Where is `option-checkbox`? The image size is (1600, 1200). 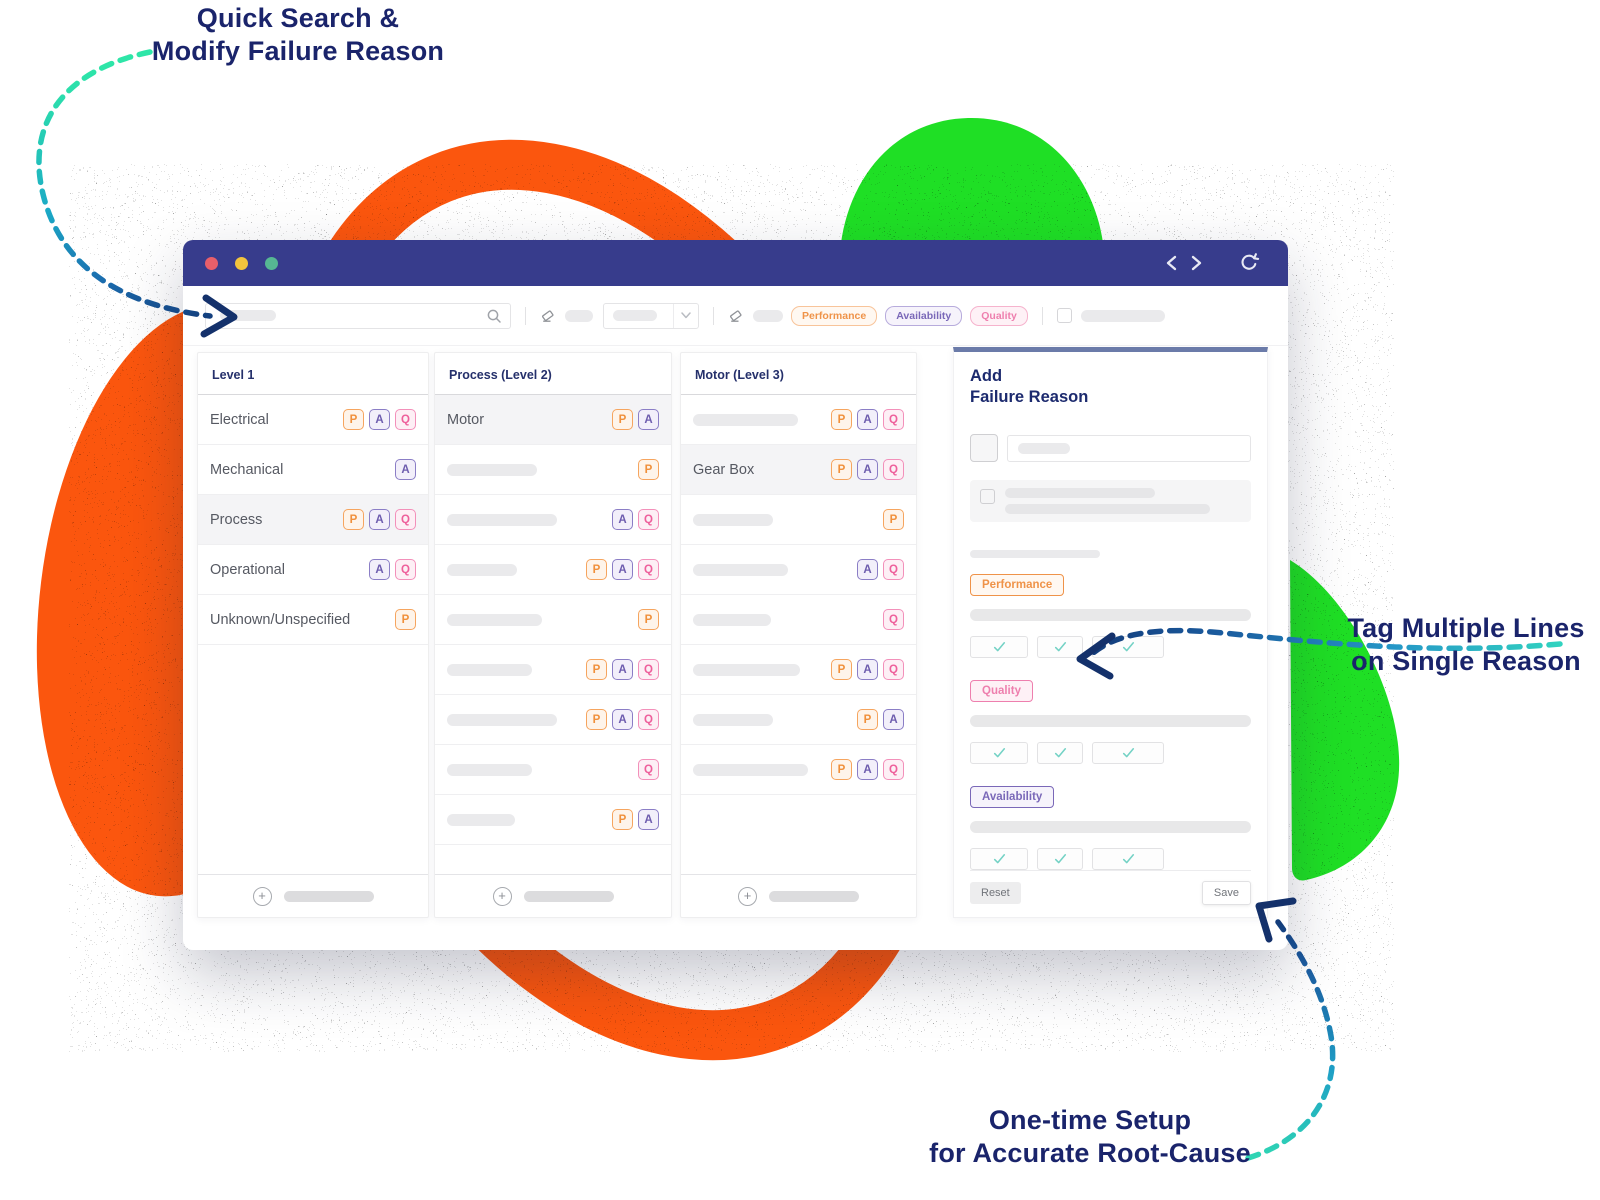 option-checkbox is located at coordinates (987, 496).